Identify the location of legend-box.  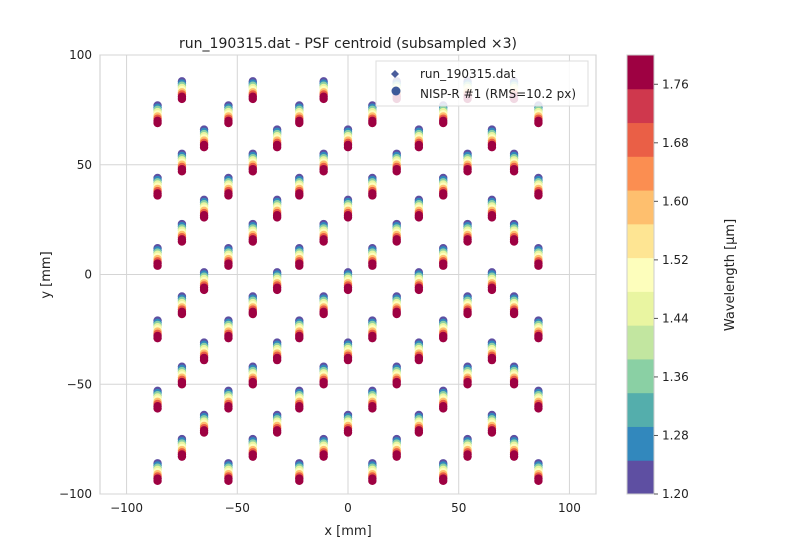
(482, 83).